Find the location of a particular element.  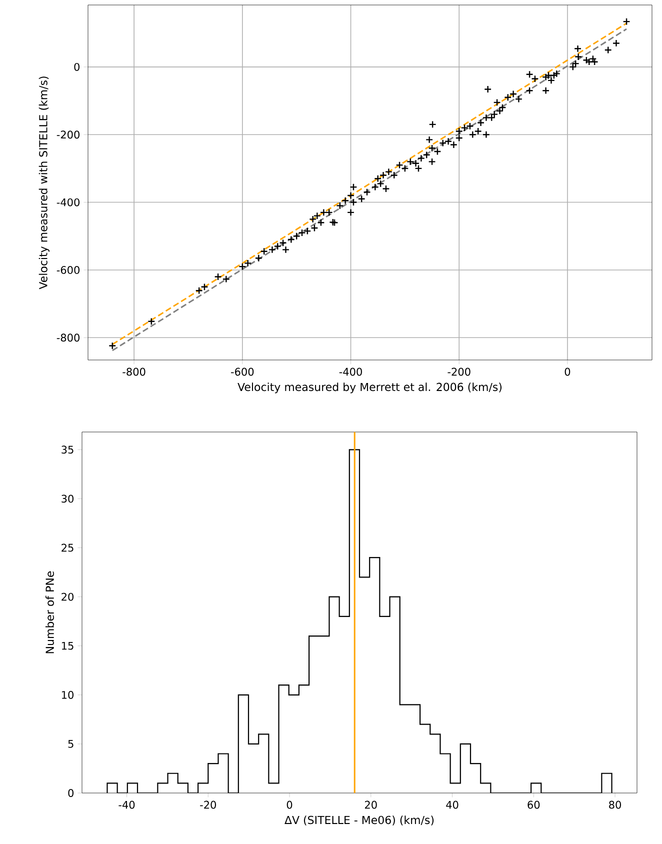

x-axis-title: Velocity measured by Merrett et al. 2006 (km/s) is located at coordinates (370, 388).